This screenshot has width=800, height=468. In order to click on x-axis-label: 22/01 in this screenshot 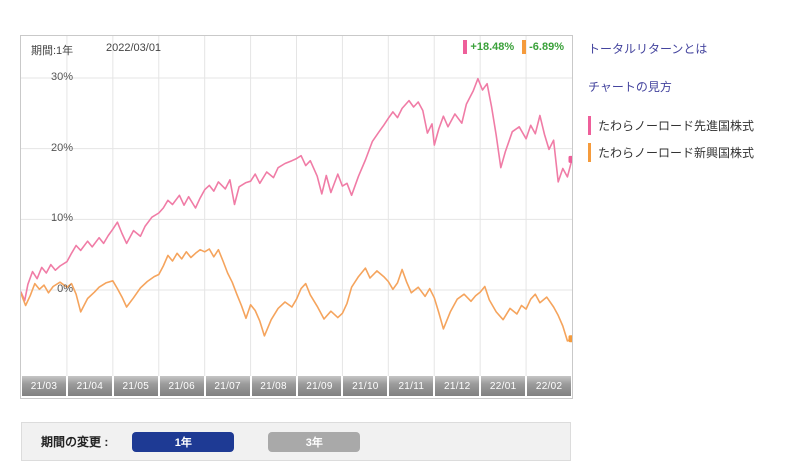, I will do `click(503, 386)`.